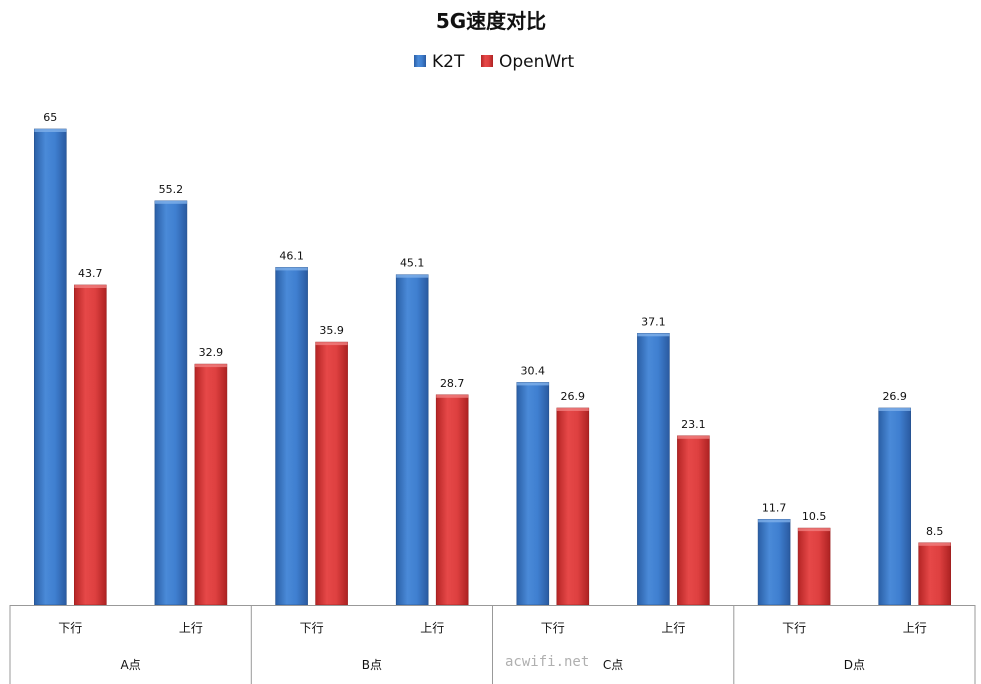 The image size is (981, 684). Describe the element at coordinates (420, 61) in the screenshot. I see `legend-swatch-k2t` at that location.